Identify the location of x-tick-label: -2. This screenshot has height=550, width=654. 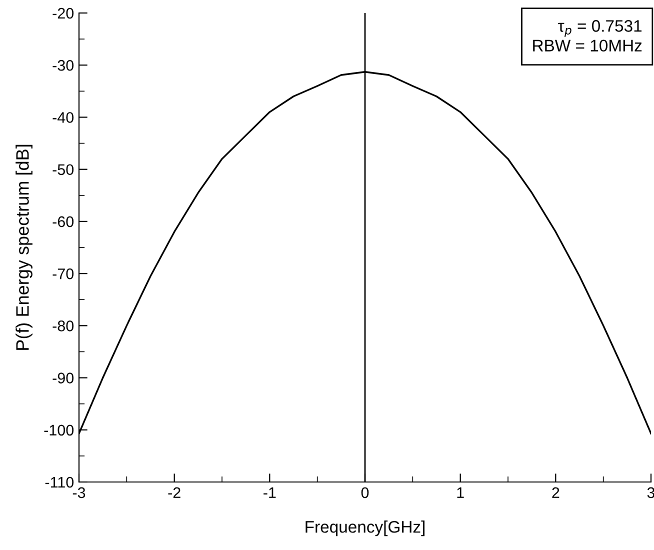
(174, 492).